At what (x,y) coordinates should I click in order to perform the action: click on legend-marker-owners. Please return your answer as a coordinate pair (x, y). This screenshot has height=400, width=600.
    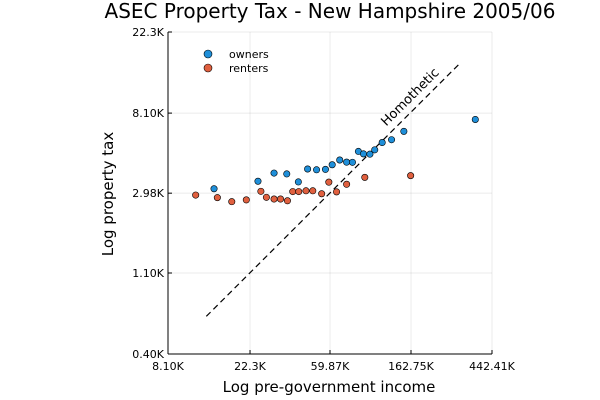
    Looking at the image, I should click on (208, 54).